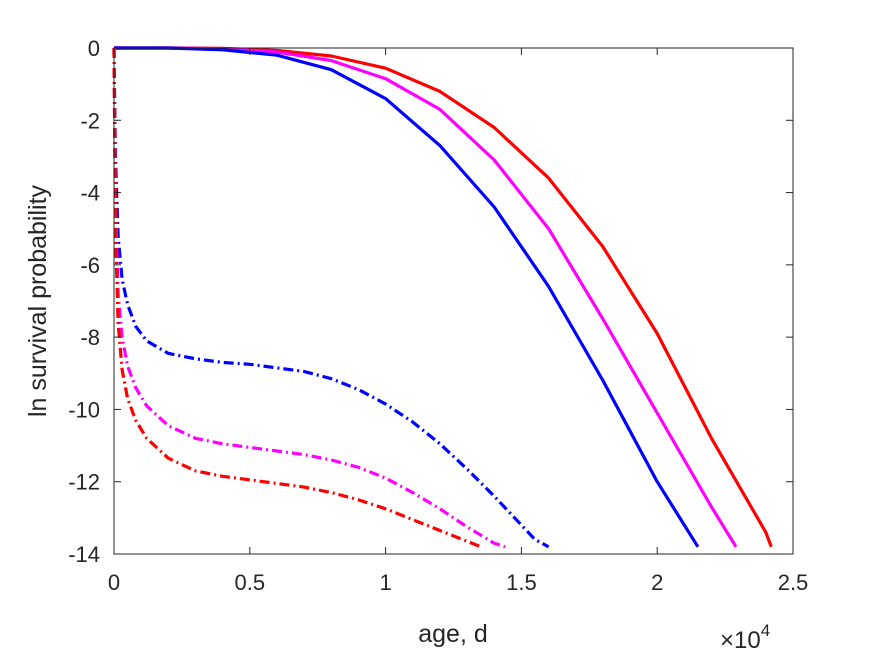 Image resolution: width=875 pixels, height=656 pixels. I want to click on x-axis-label: age, d, so click(453, 634).